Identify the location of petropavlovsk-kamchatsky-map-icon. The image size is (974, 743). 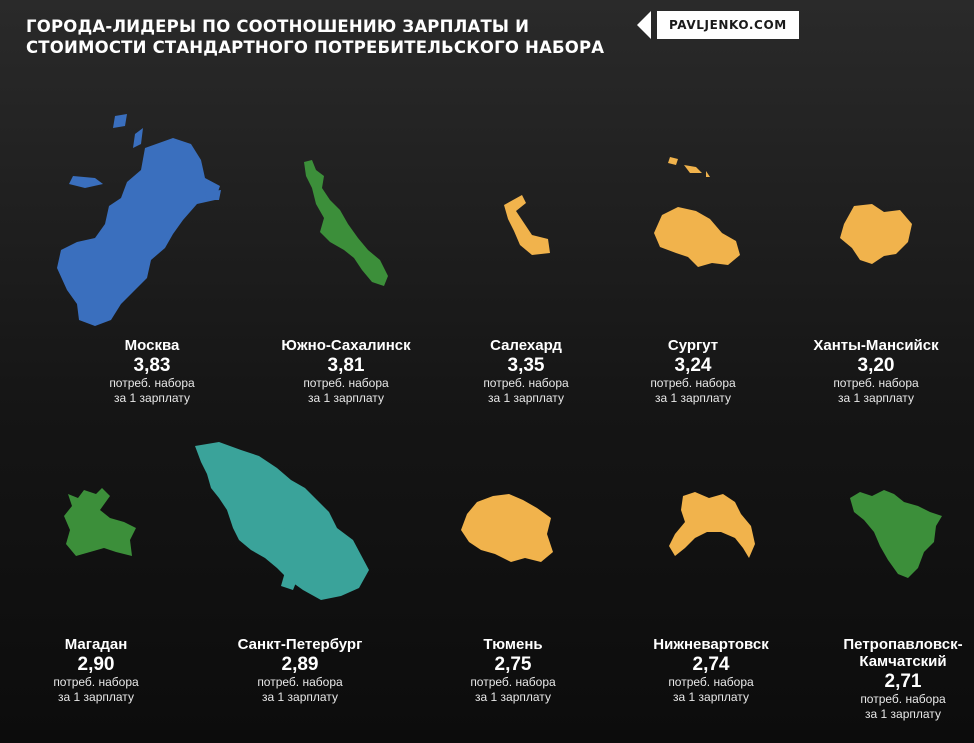
(896, 534).